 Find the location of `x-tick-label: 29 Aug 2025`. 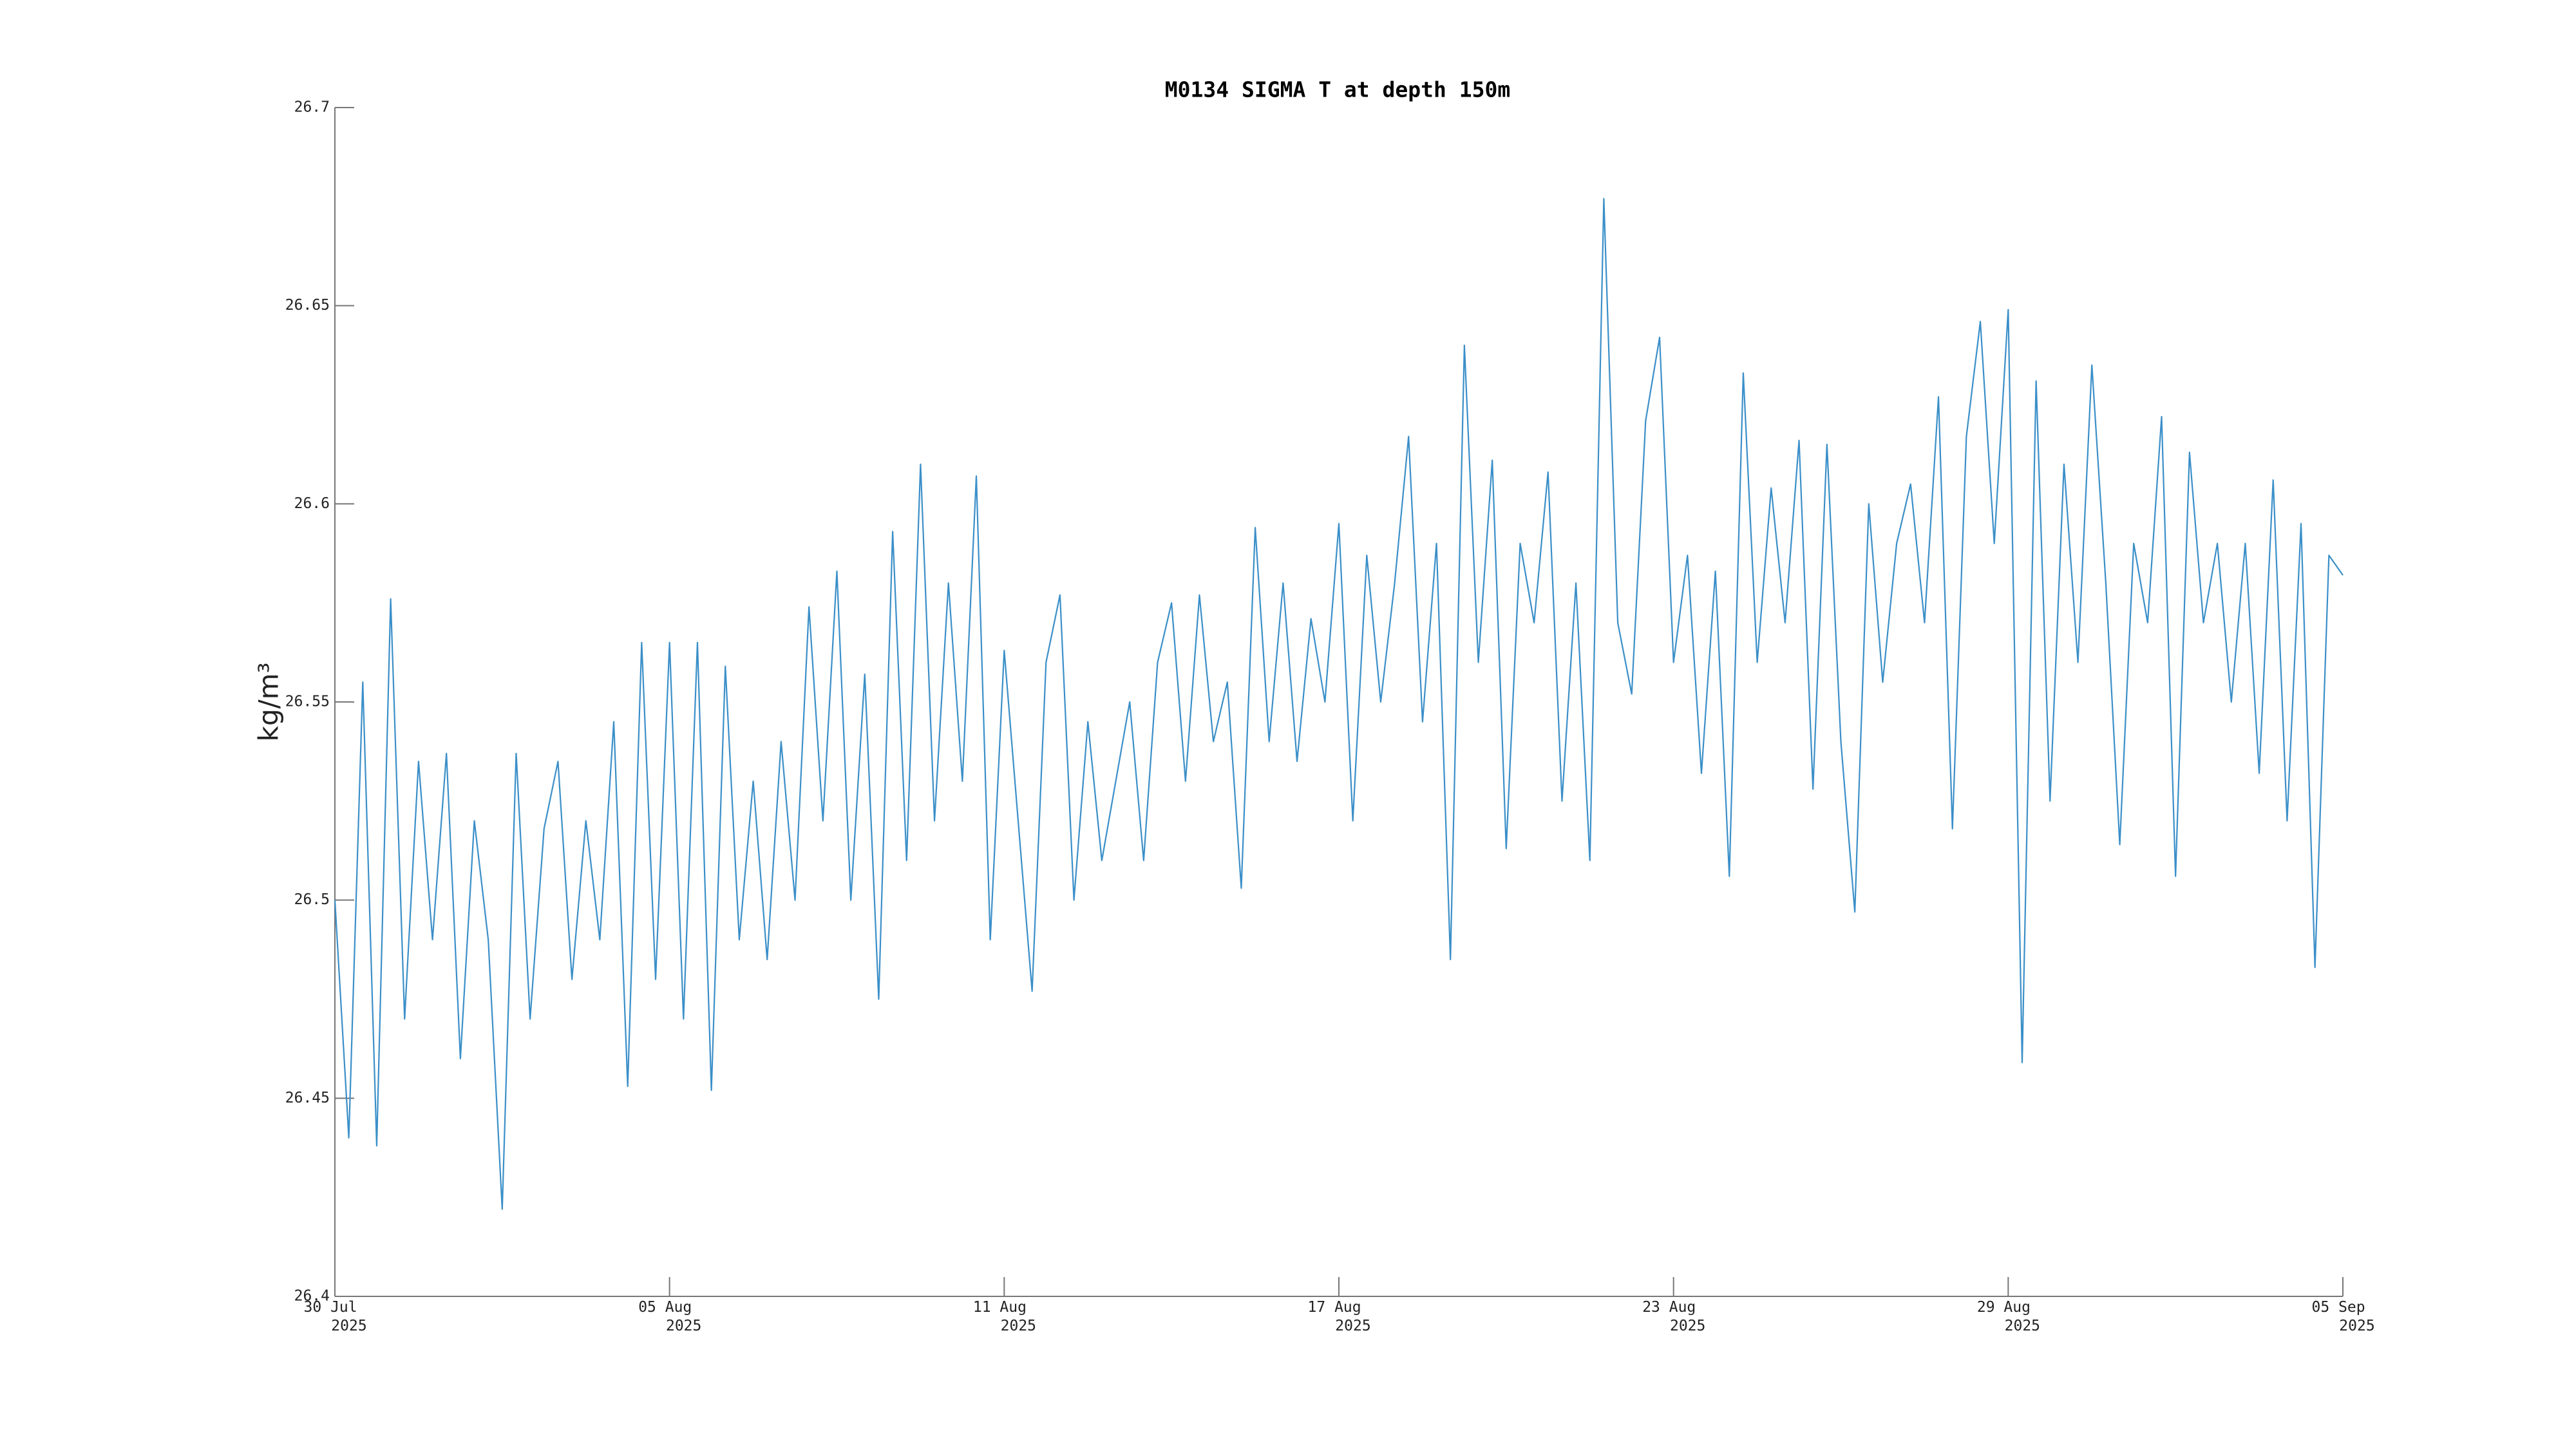

x-tick-label: 29 Aug 2025 is located at coordinates (2008, 1317).